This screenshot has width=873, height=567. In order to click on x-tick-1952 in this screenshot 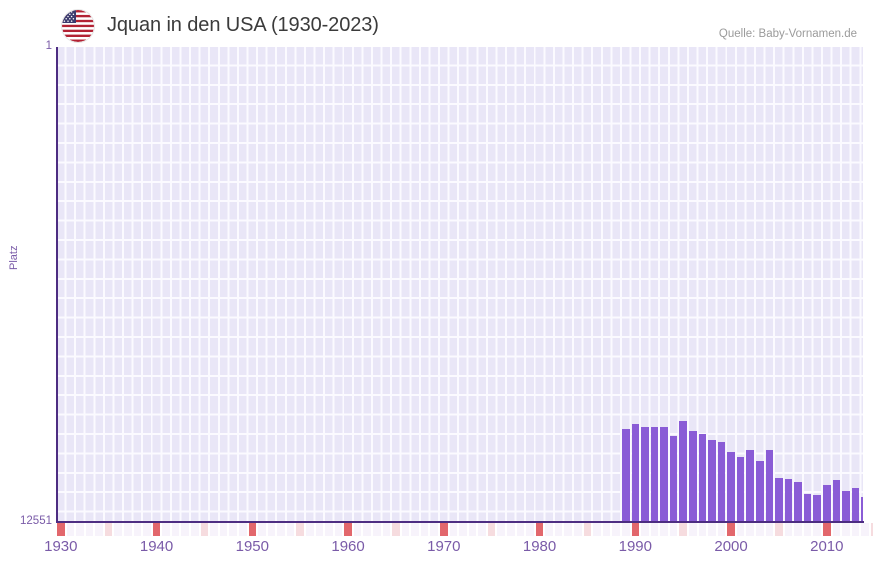, I will do `click(271, 529)`.